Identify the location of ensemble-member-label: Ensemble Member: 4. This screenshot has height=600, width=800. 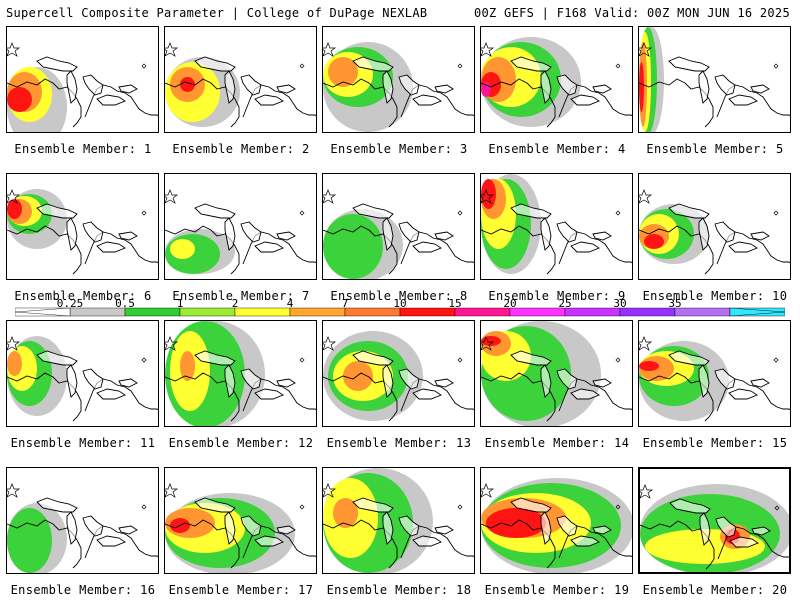
(557, 149).